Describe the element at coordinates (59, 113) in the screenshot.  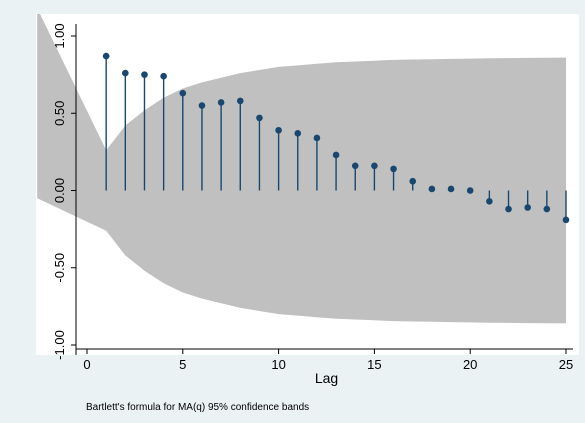
I see `y-tick-label: 0.50` at that location.